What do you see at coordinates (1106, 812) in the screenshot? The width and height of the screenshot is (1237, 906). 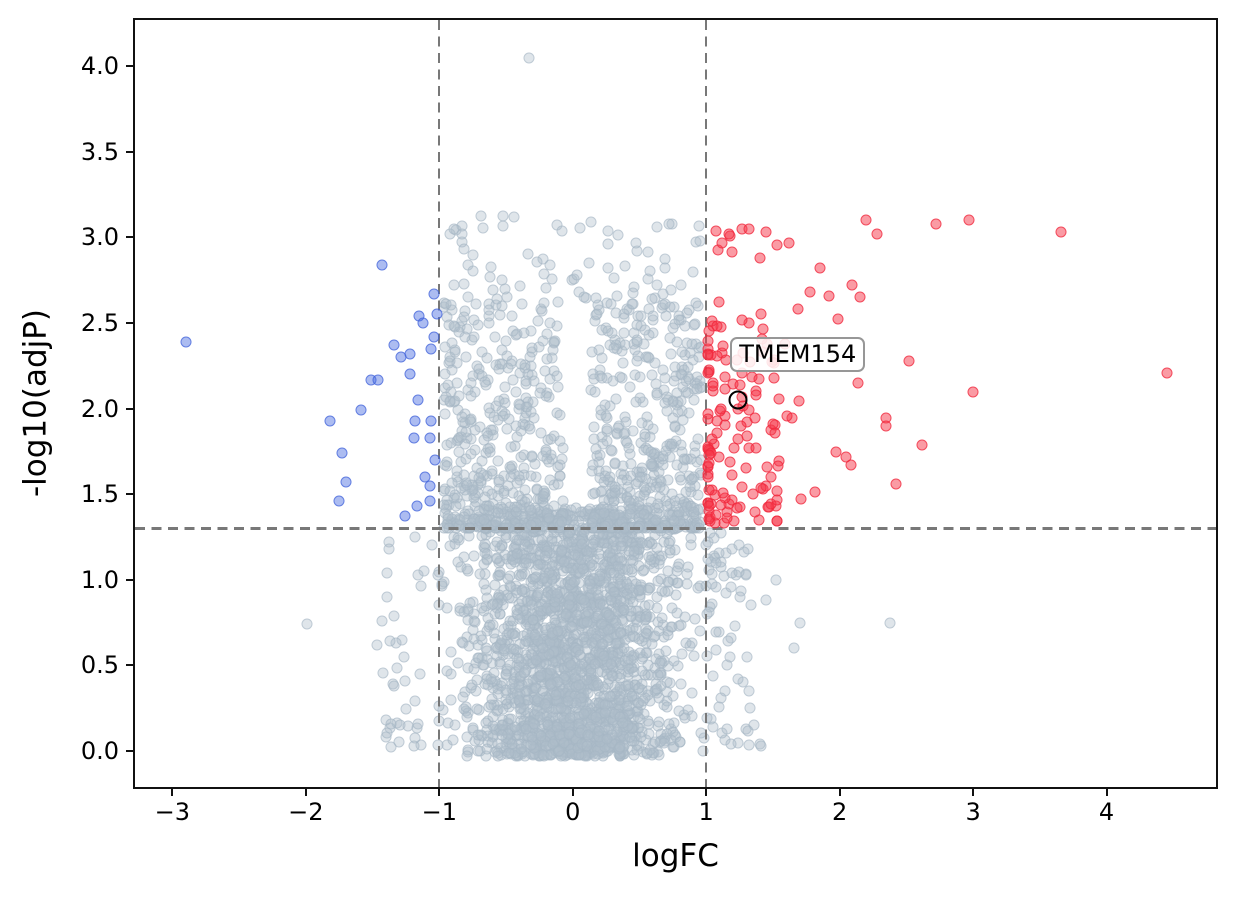 I see `x-tick-label: 4` at bounding box center [1106, 812].